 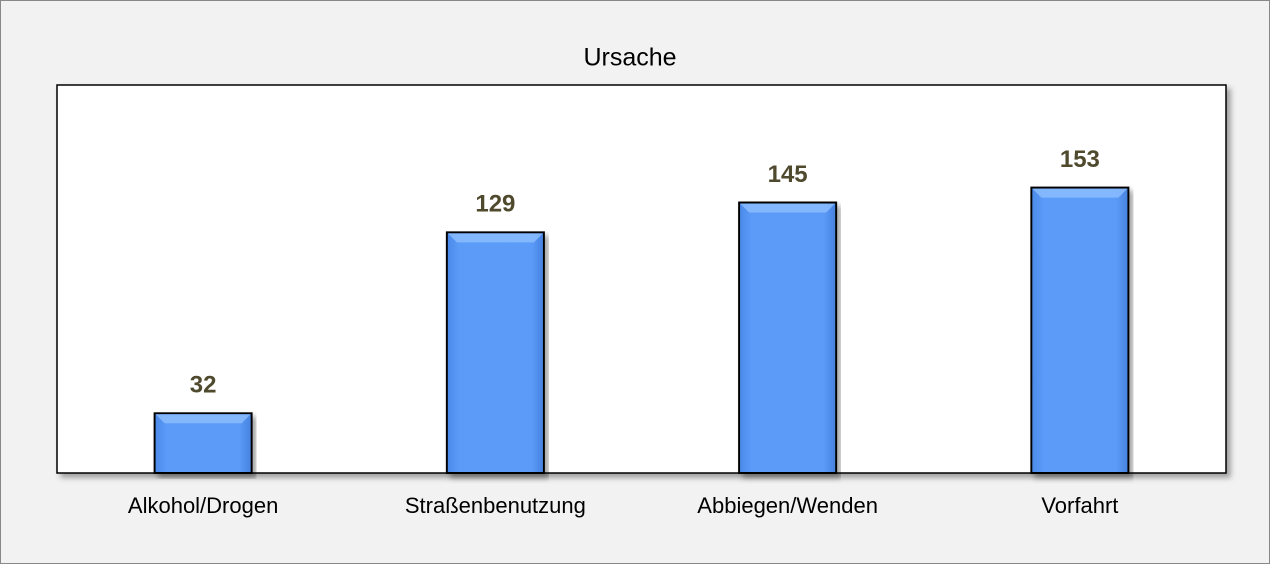 What do you see at coordinates (495, 505) in the screenshot?
I see `x-tick-label: Straßenbenutzung` at bounding box center [495, 505].